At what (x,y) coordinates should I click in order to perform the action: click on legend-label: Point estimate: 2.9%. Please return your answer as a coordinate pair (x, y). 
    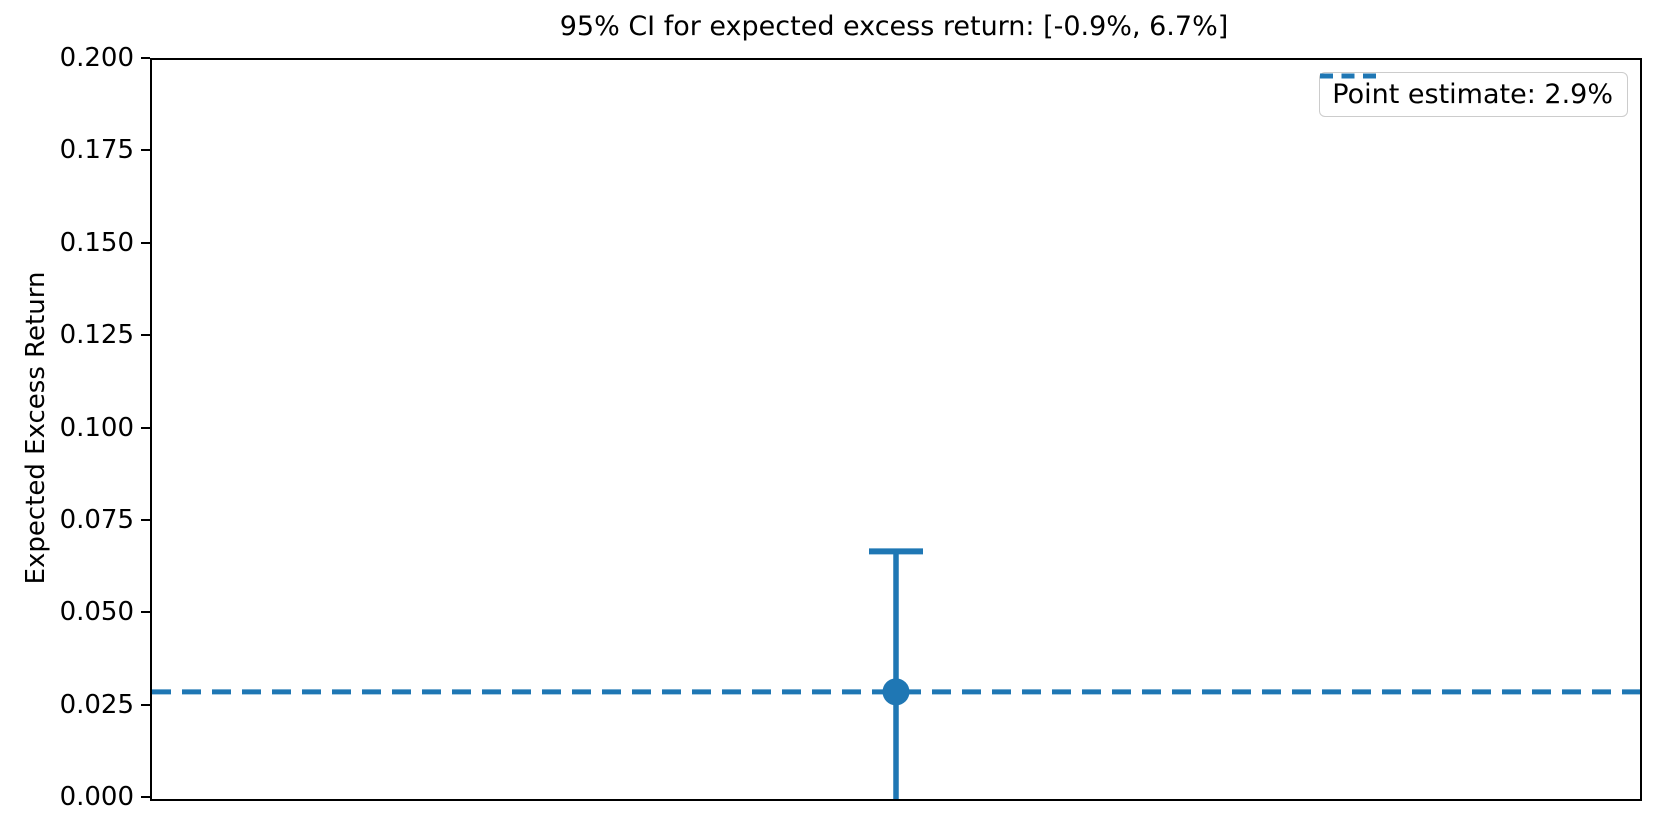
    Looking at the image, I should click on (1472, 94).